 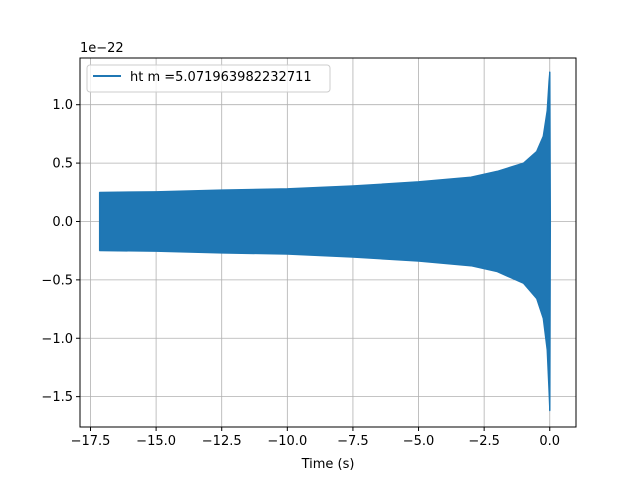 What do you see at coordinates (62, 222) in the screenshot?
I see `y-tick-label: 0.0` at bounding box center [62, 222].